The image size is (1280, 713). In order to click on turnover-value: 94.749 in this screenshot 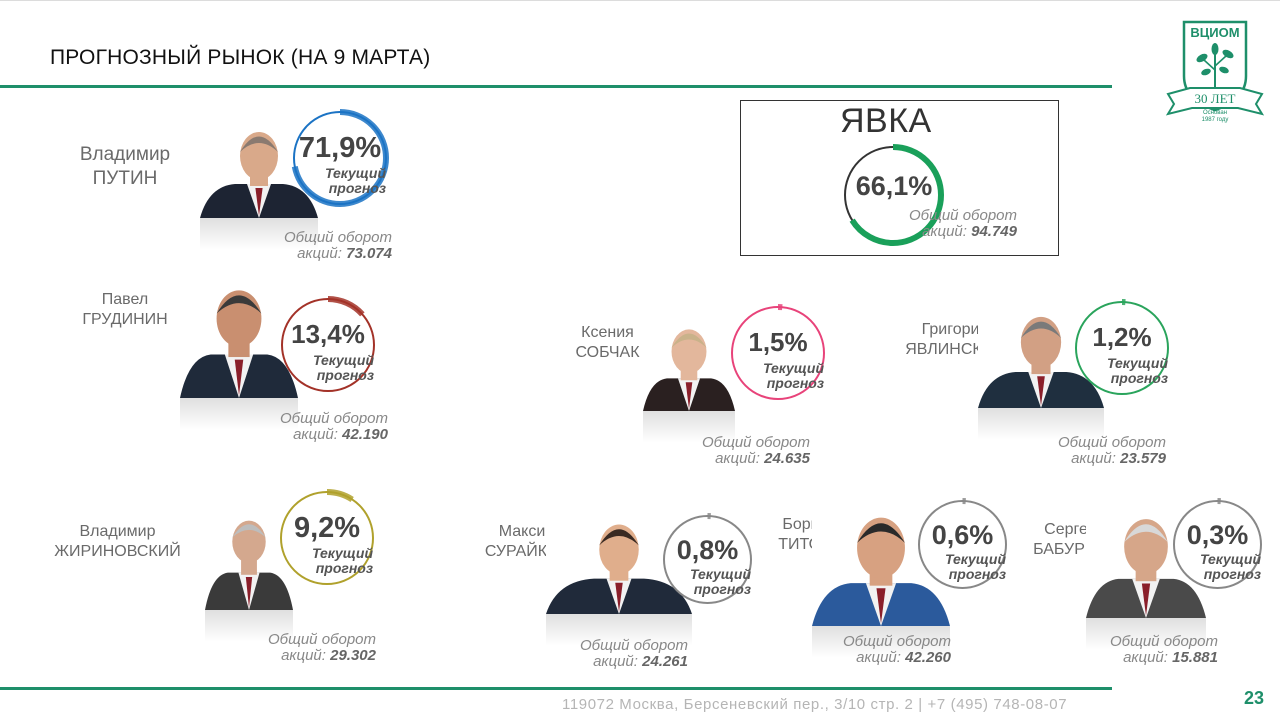, I will do `click(994, 232)`.